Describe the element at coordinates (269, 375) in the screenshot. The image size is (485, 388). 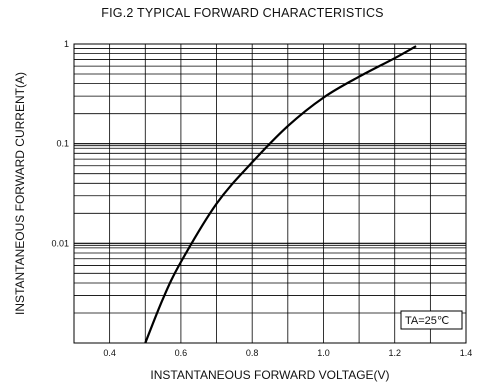
I see `x-axis-label: INSTANTANEOUS FORWARD VOLTAGE(V)` at that location.